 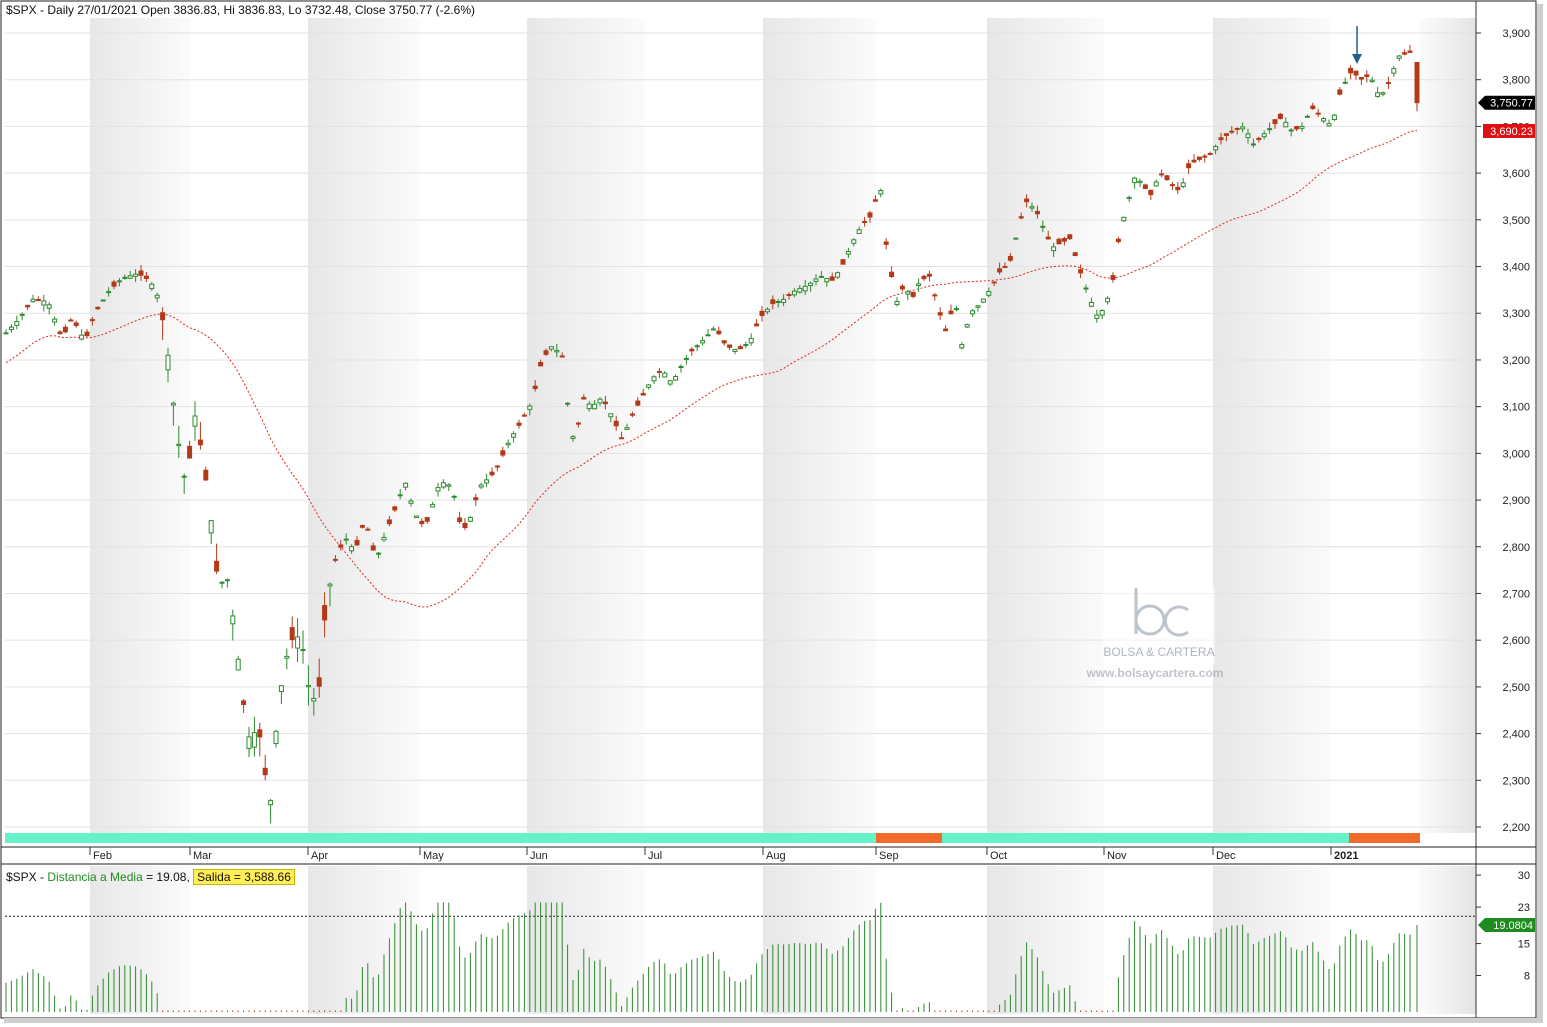 I want to click on y-tick-label: 2,500, so click(x=1516, y=688).